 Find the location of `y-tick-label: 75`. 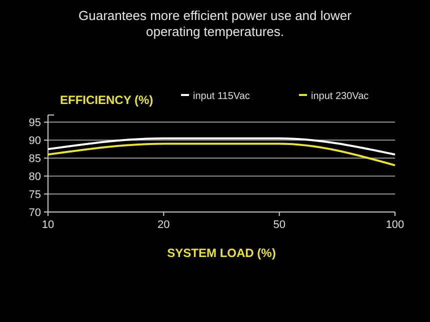

y-tick-label: 75 is located at coordinates (34, 195).